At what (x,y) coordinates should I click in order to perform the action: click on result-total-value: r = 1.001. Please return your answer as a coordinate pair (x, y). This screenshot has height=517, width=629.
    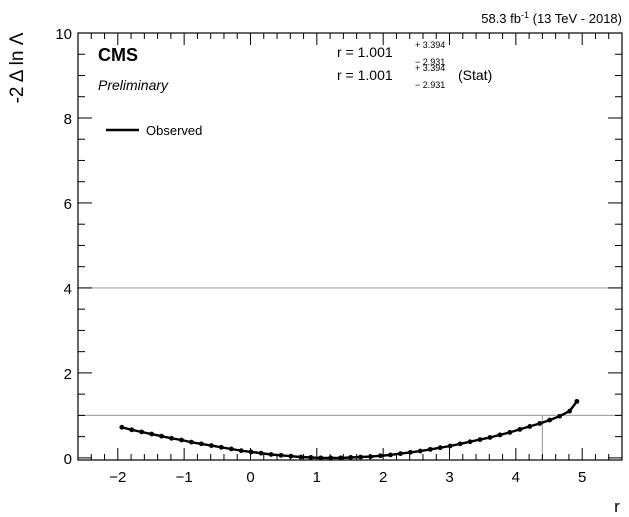
    Looking at the image, I should click on (365, 52).